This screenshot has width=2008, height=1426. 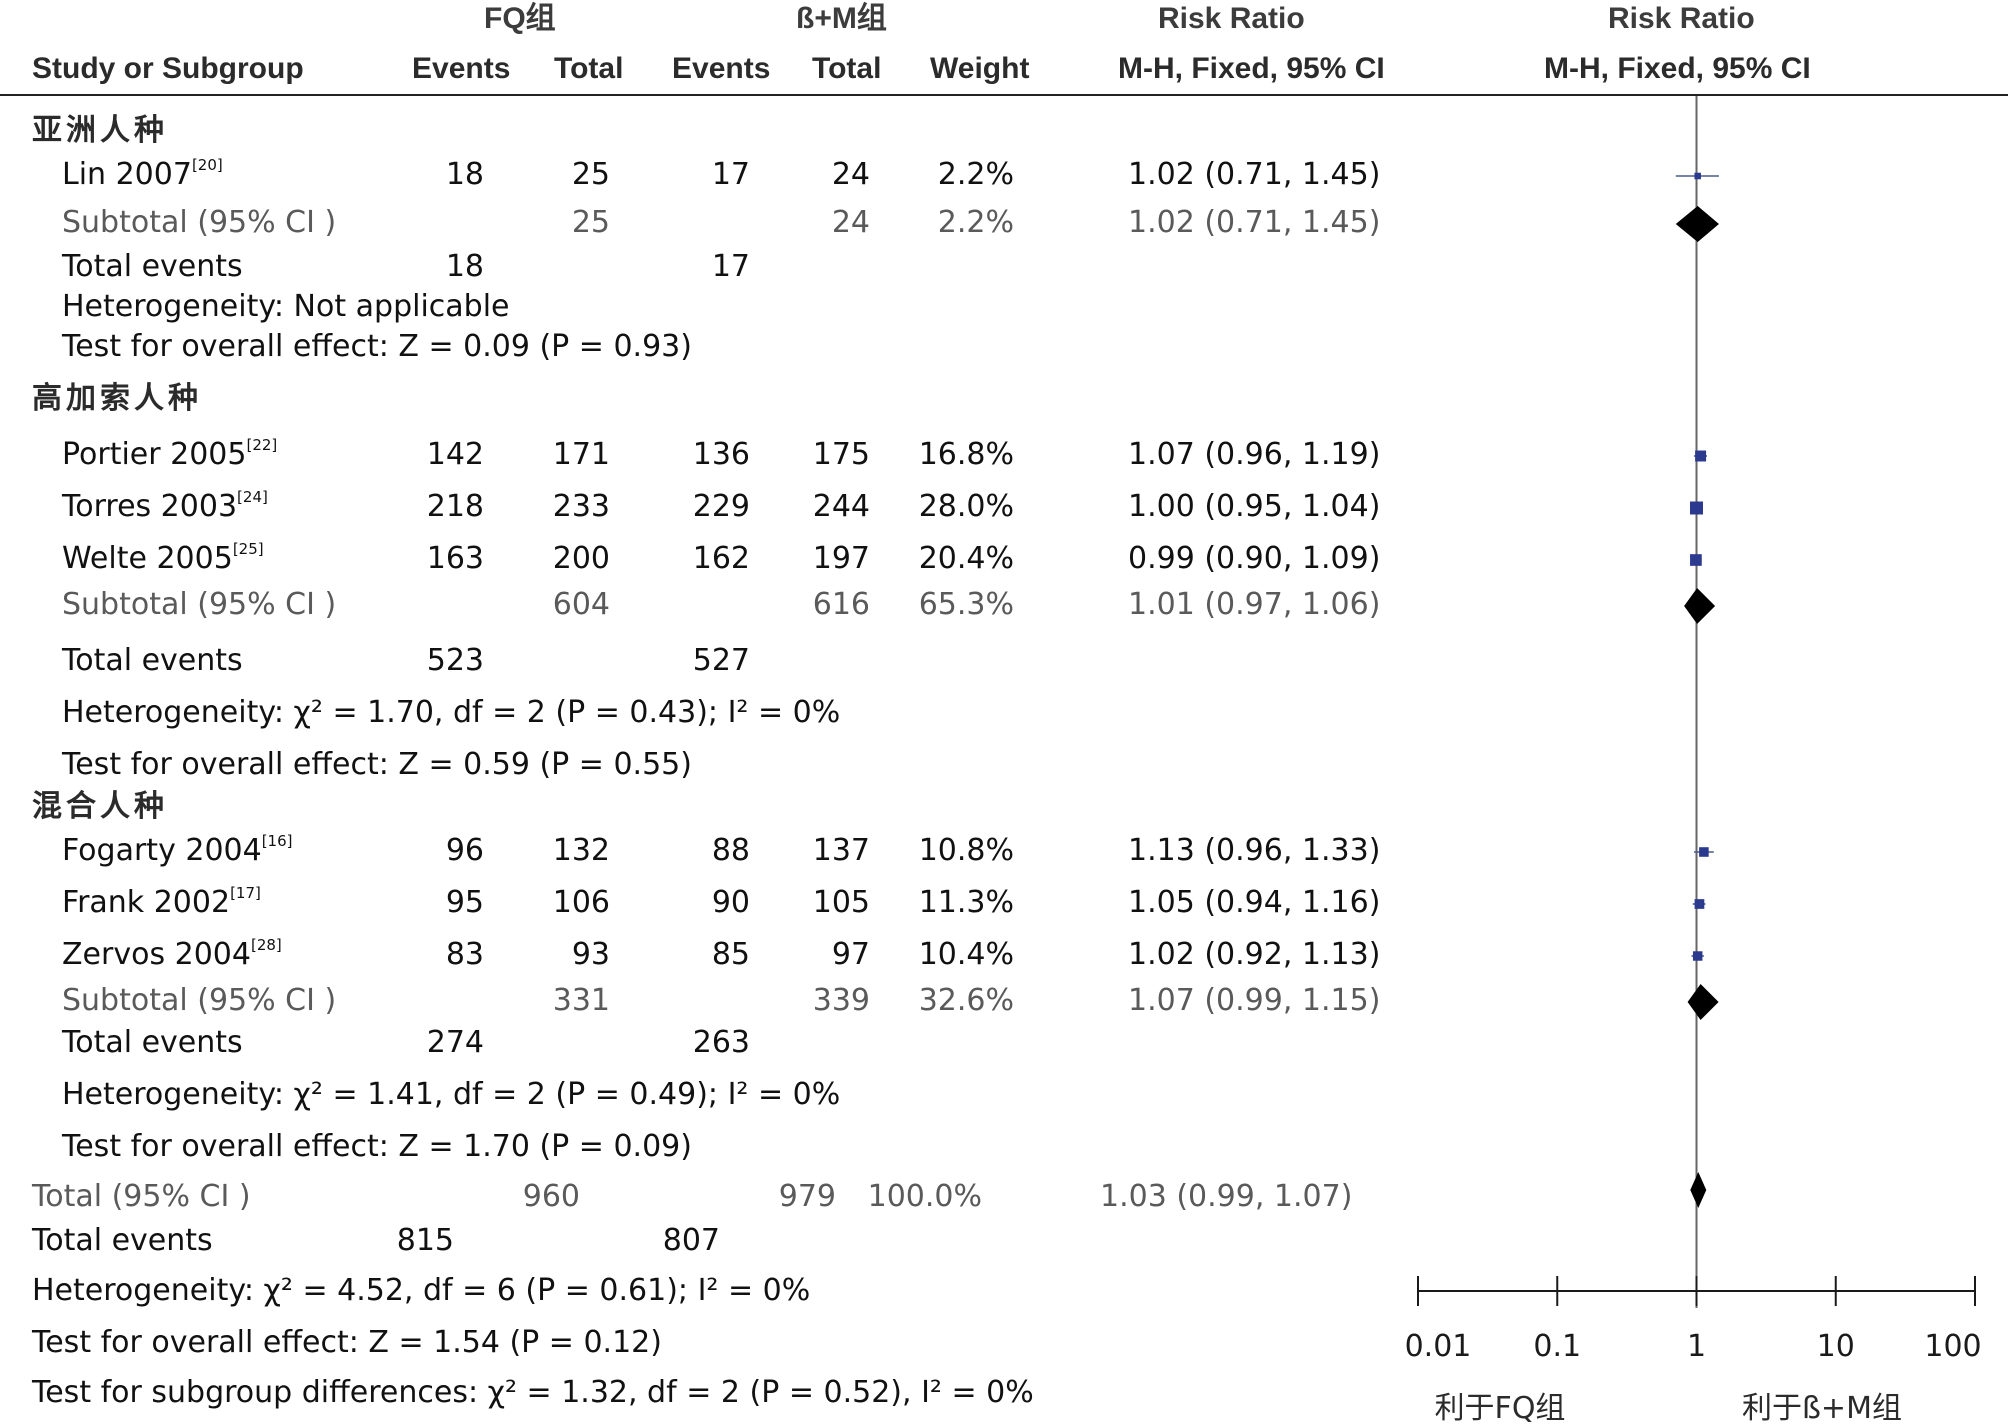 What do you see at coordinates (841, 902) in the screenshot?
I see `total2-value: 105` at bounding box center [841, 902].